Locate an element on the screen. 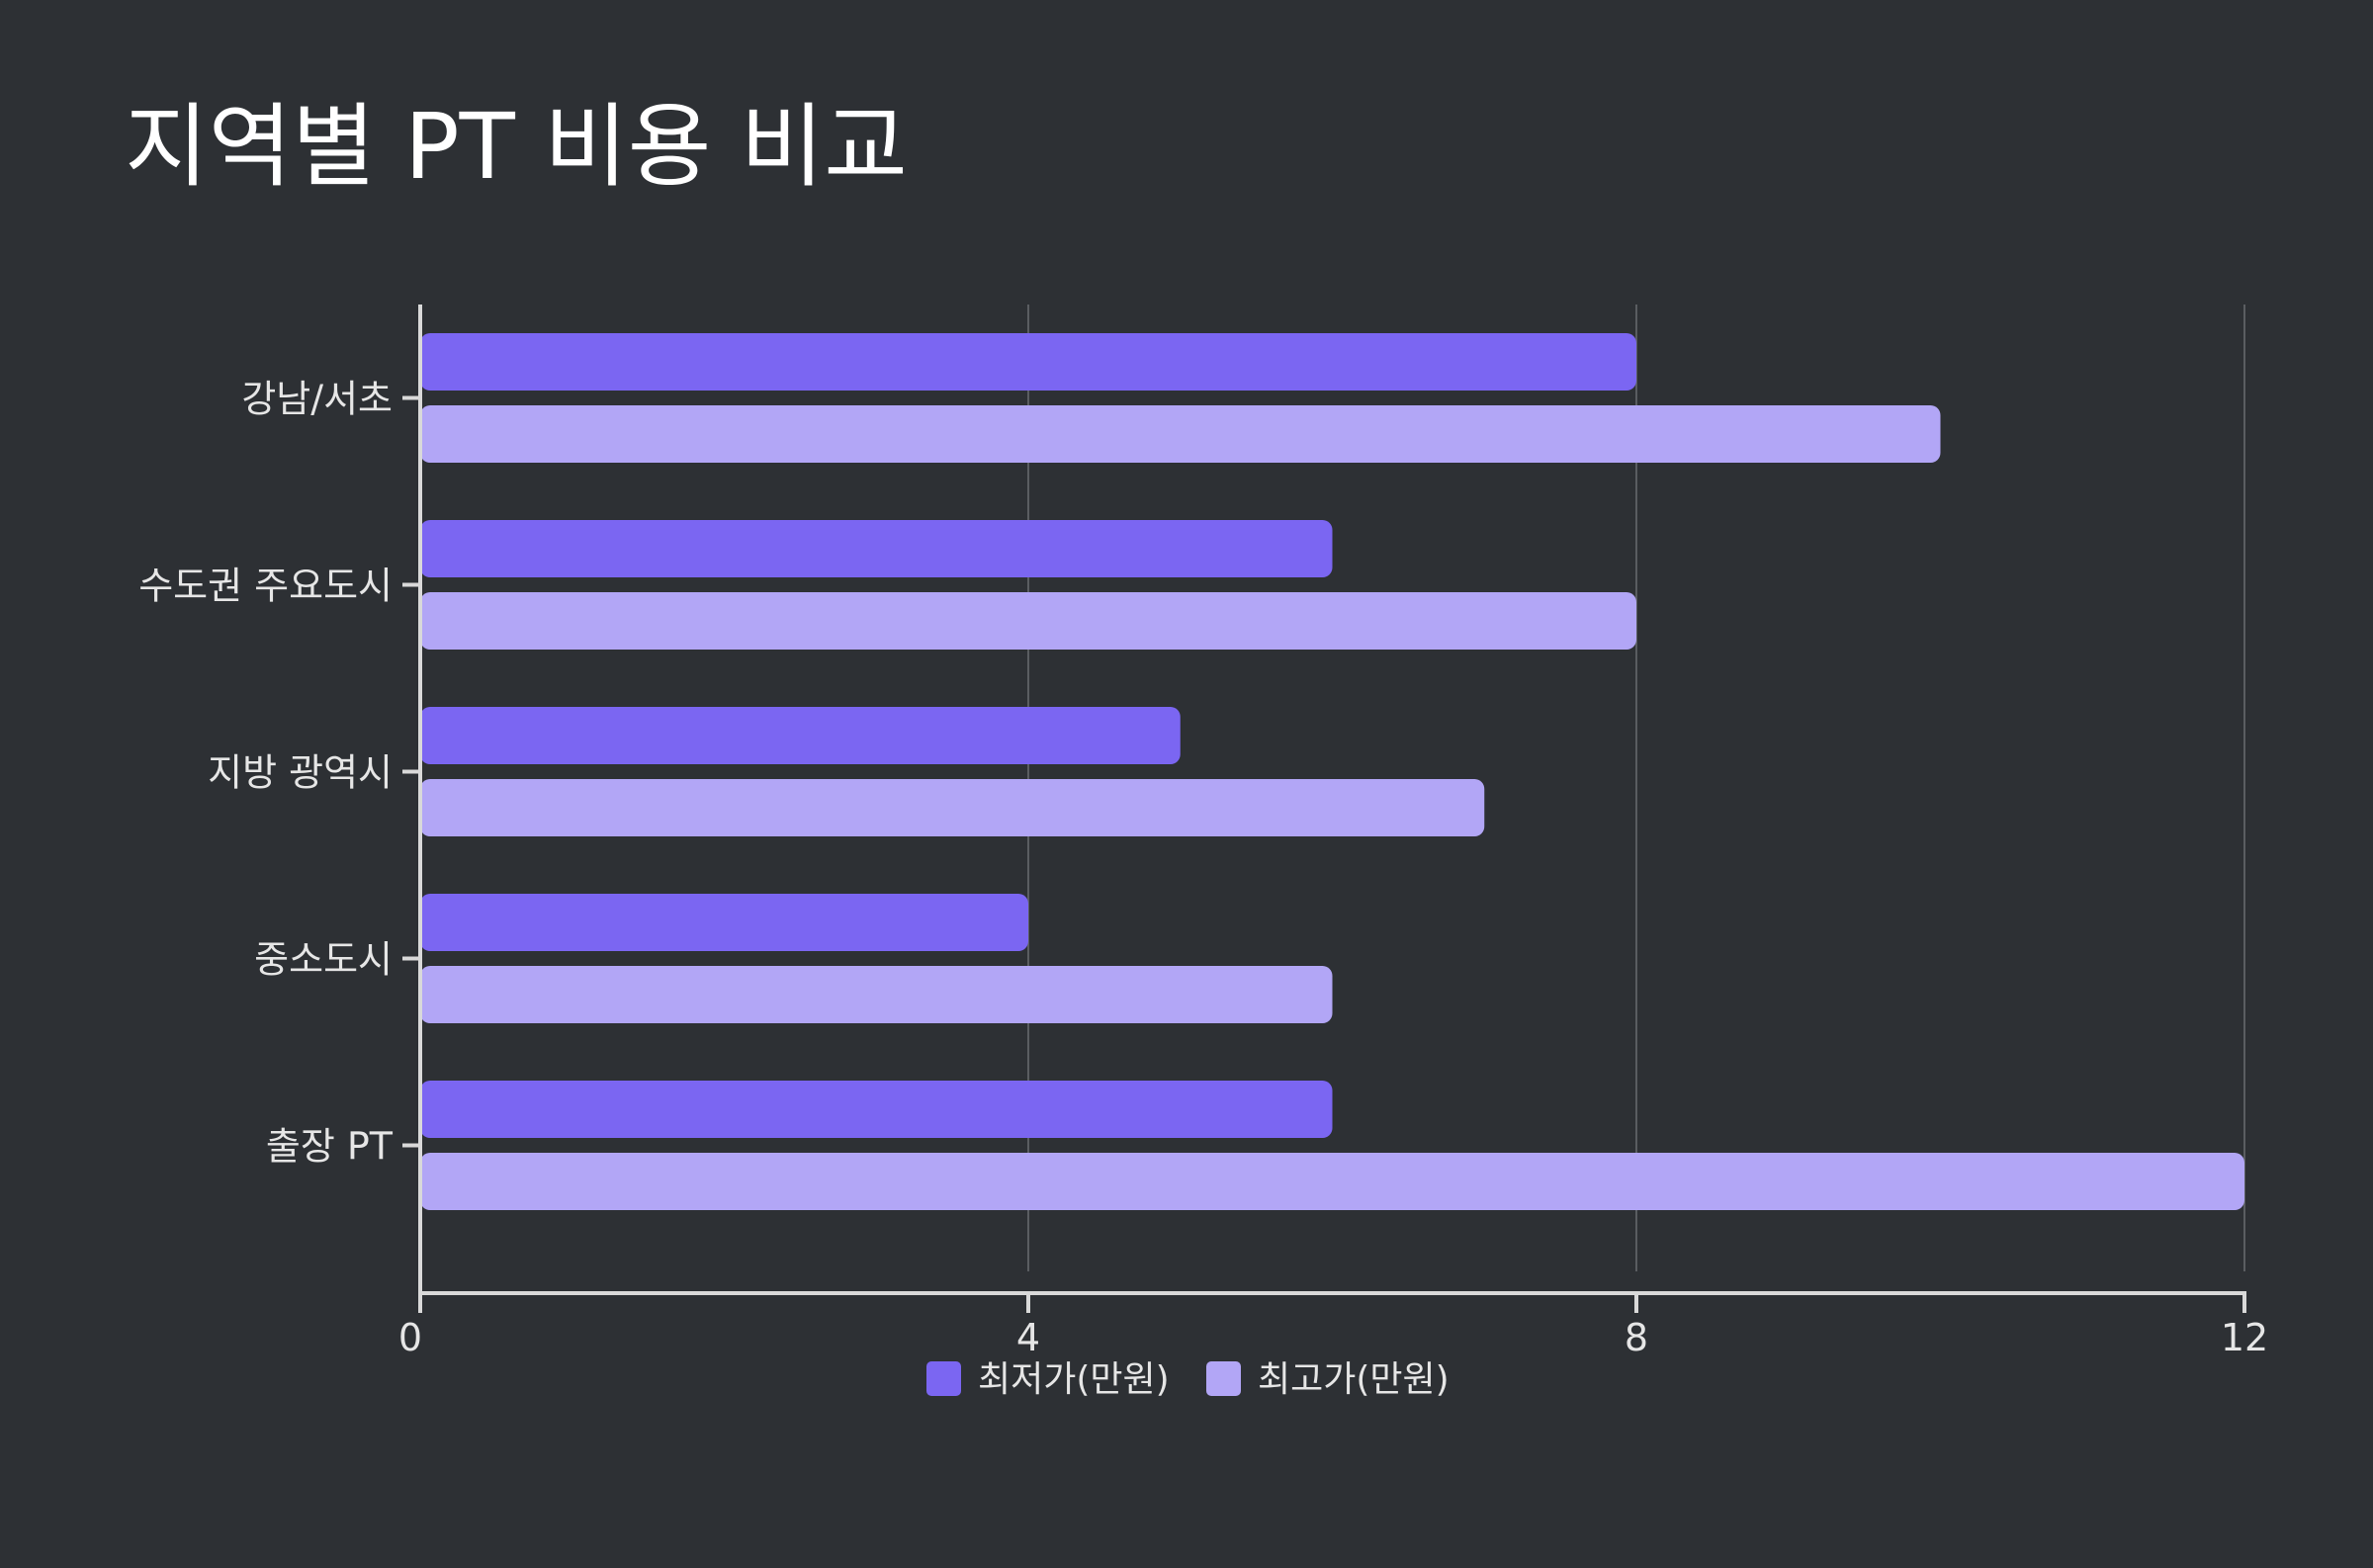  legend-label-1: 최고가(만원) is located at coordinates (1354, 1380).